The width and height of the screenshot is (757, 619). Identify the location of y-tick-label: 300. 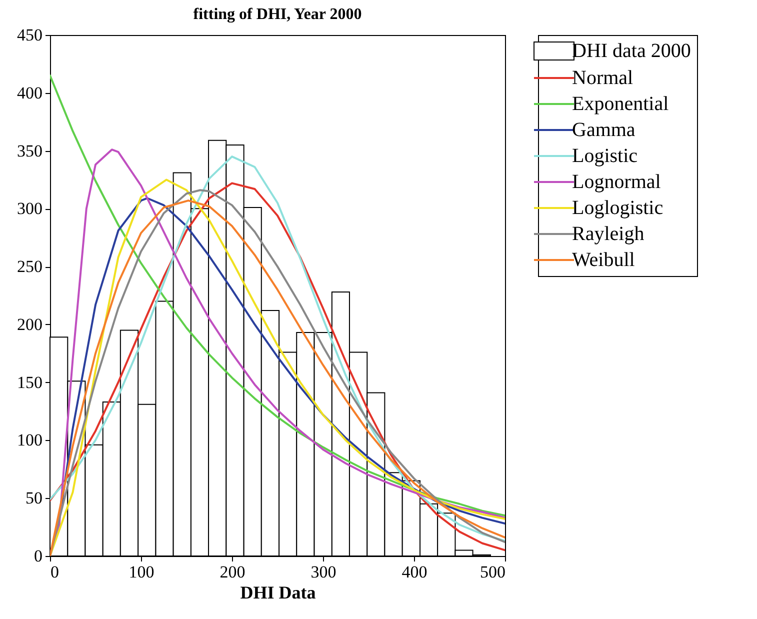
(29, 208).